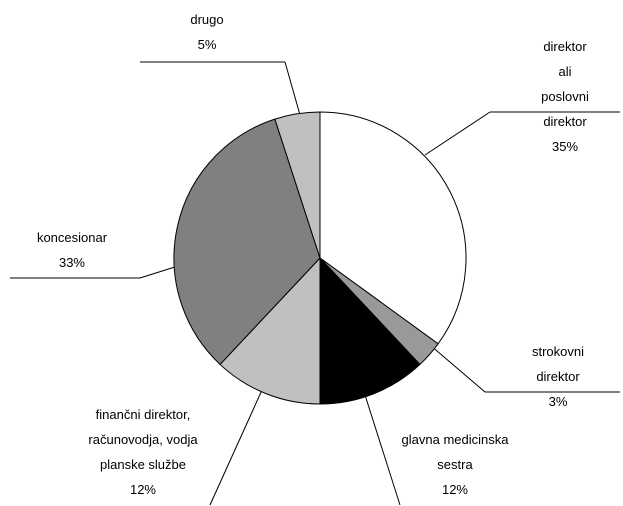 The image size is (623, 506). Describe the element at coordinates (207, 44) in the screenshot. I see `value-label: 5%` at that location.